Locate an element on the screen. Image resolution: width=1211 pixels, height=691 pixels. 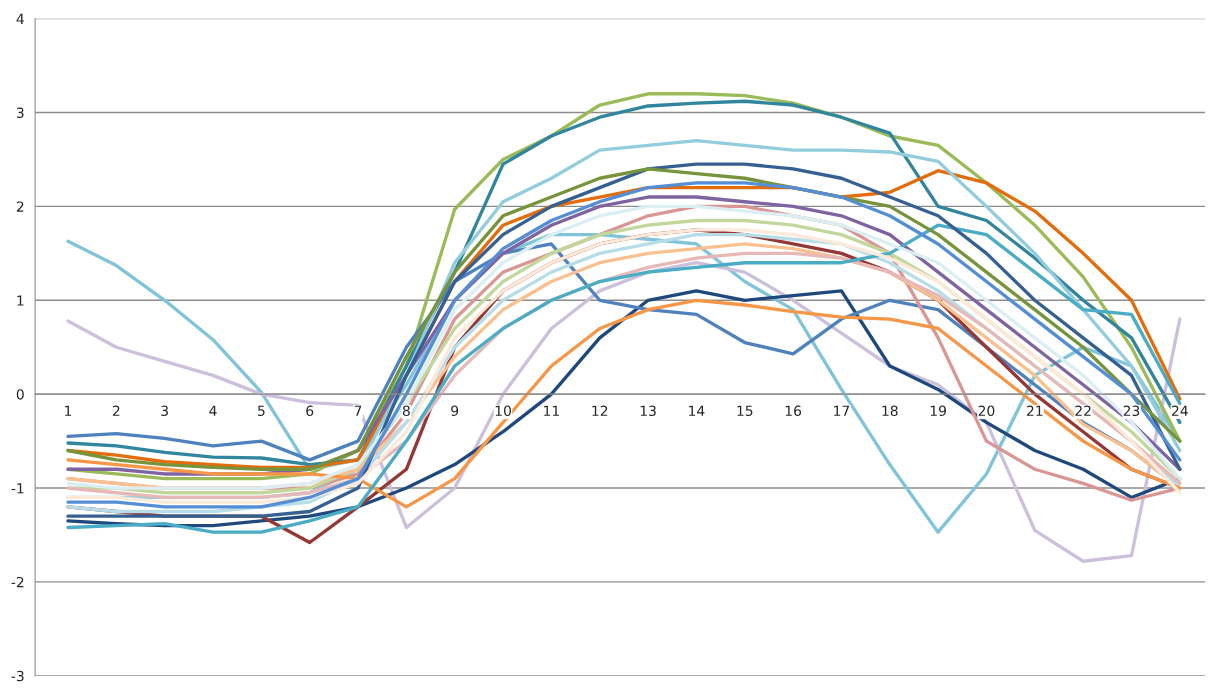
y-tick-label: 0 is located at coordinates (20, 394).